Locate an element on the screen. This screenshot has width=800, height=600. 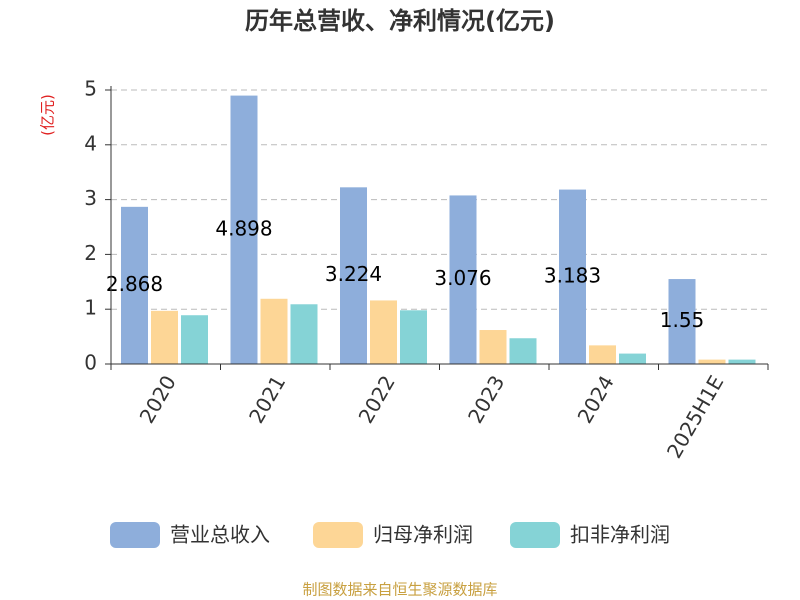
y-tick-label: 0 is located at coordinates (90, 363).